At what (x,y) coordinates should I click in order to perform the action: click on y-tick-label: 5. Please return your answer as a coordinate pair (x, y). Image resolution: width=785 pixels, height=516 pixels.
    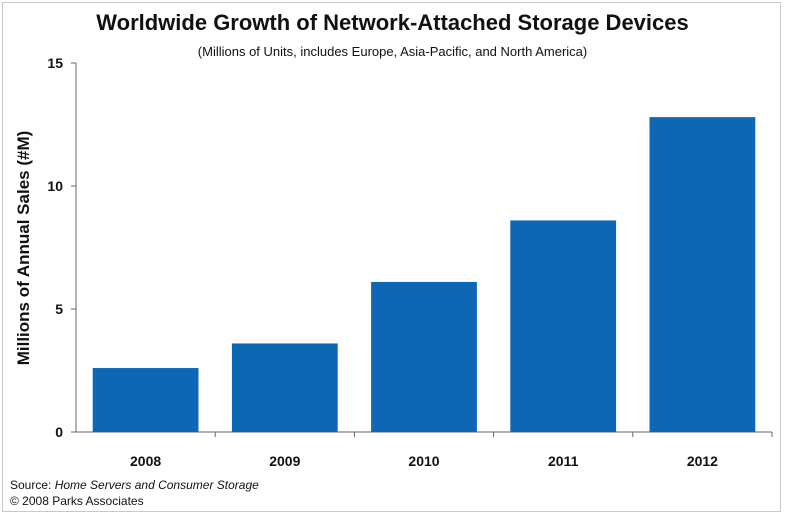
    Looking at the image, I should click on (59, 309).